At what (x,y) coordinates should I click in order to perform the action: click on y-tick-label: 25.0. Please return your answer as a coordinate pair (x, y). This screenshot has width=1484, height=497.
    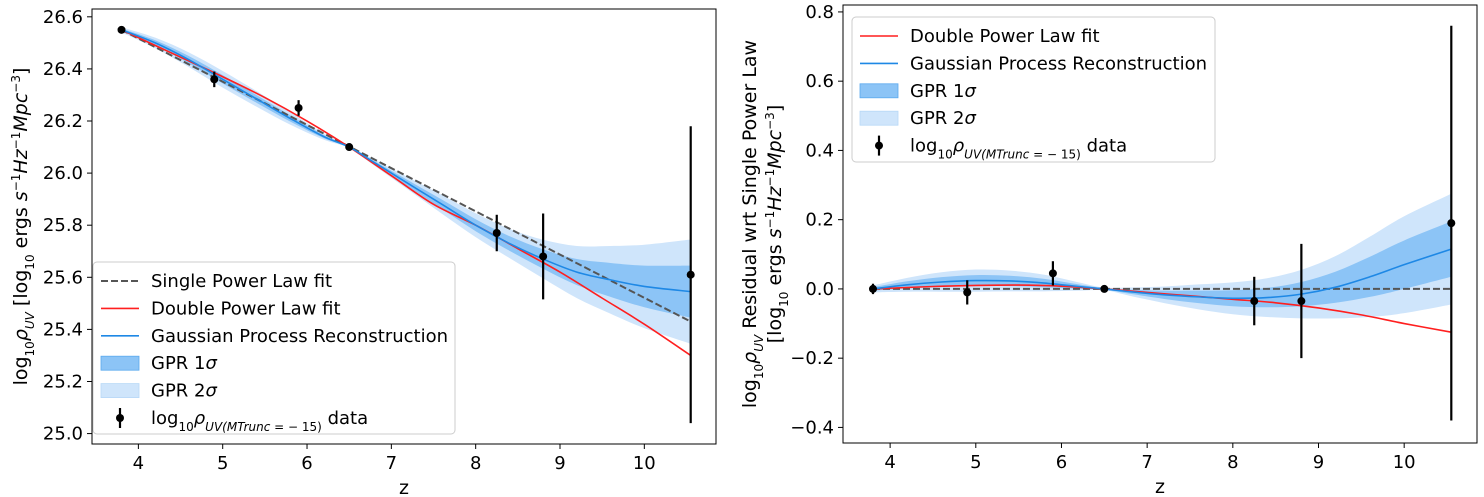
    Looking at the image, I should click on (63, 434).